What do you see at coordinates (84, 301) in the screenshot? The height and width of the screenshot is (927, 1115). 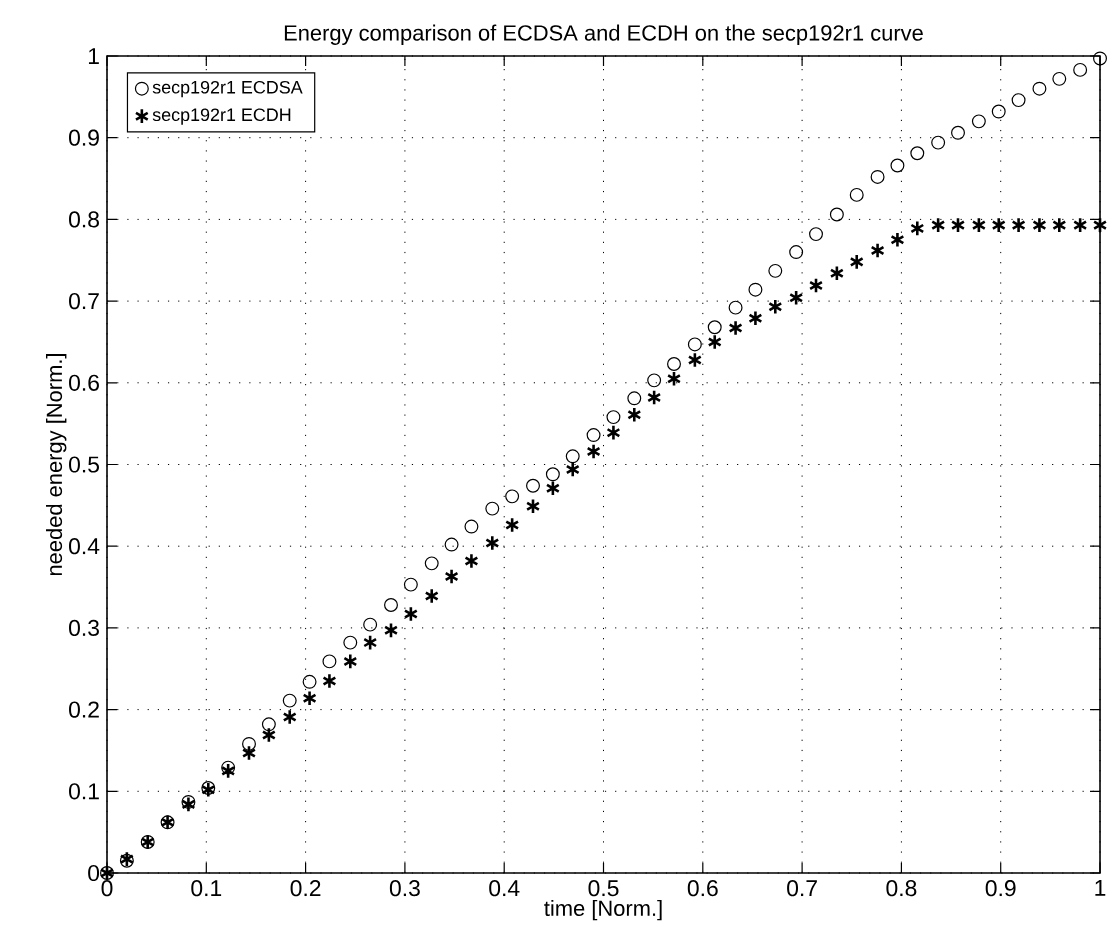 I see `y-tick-label: 0.7` at bounding box center [84, 301].